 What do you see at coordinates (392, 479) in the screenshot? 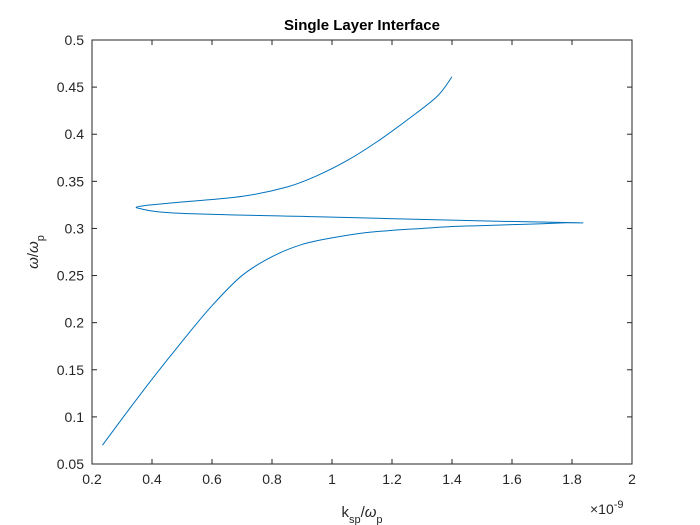
I see `x-tick-label: 1.2` at bounding box center [392, 479].